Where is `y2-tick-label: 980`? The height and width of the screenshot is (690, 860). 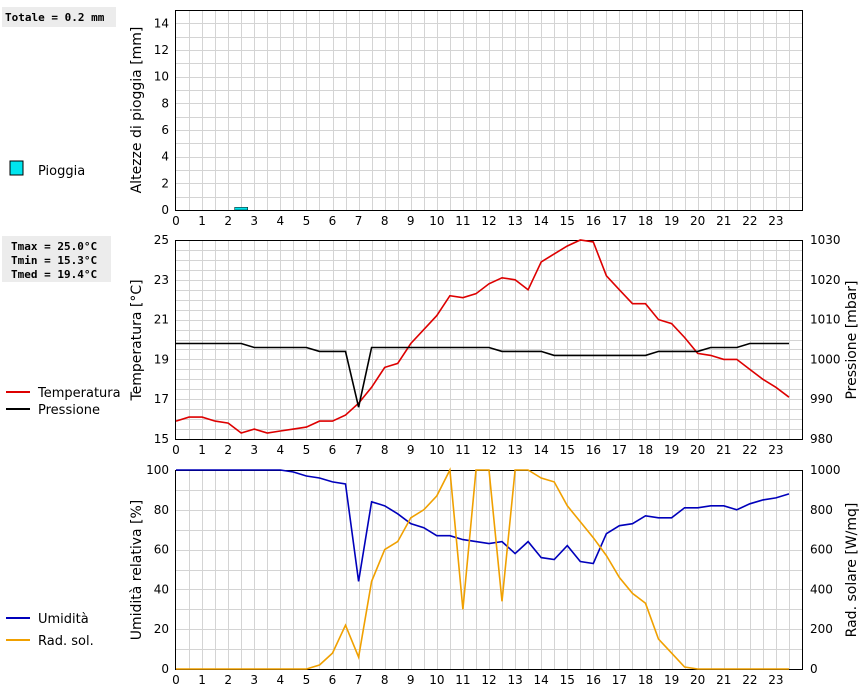
y2-tick-label: 980 is located at coordinates (821, 439).